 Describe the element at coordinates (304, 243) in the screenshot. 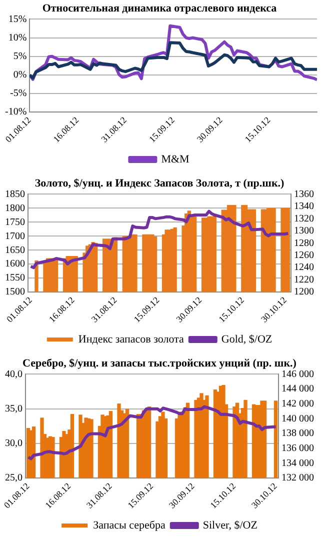

I see `y2-tick-label: 1280` at that location.